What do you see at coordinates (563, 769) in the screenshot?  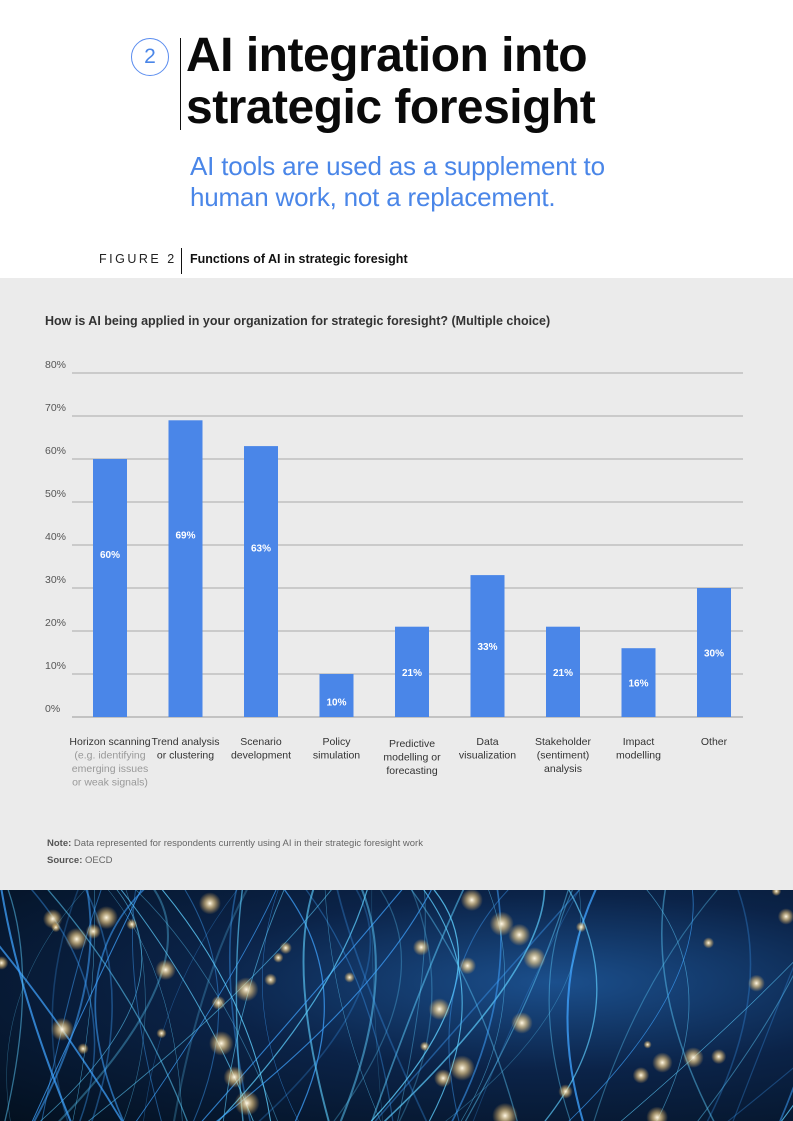 I see `x-category-label: analysis` at bounding box center [563, 769].